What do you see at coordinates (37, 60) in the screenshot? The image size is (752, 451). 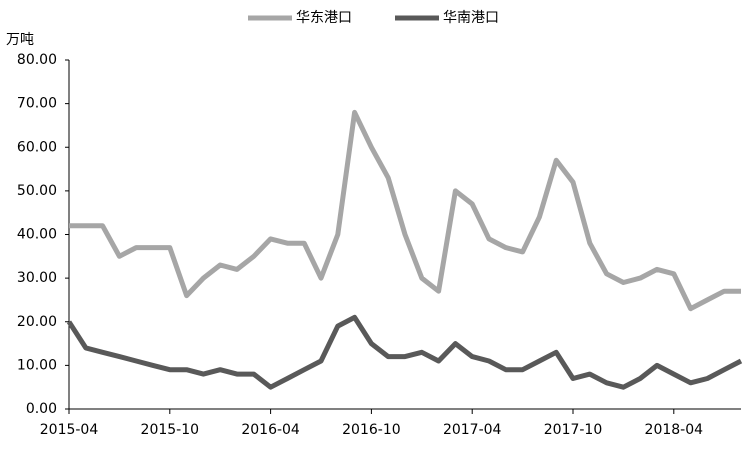 I see `y-tick-label: 80.00` at bounding box center [37, 60].